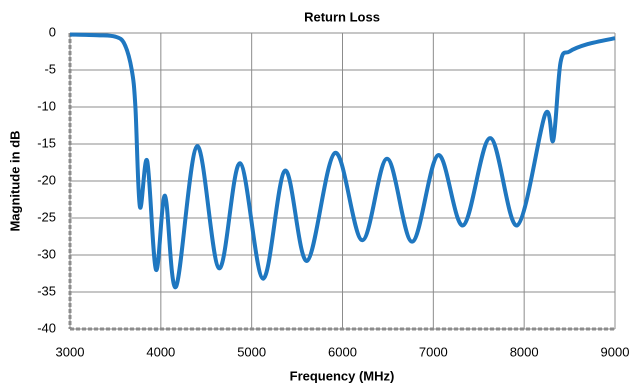  What do you see at coordinates (160, 351) in the screenshot?
I see `x-tick-label: 4000` at bounding box center [160, 351].